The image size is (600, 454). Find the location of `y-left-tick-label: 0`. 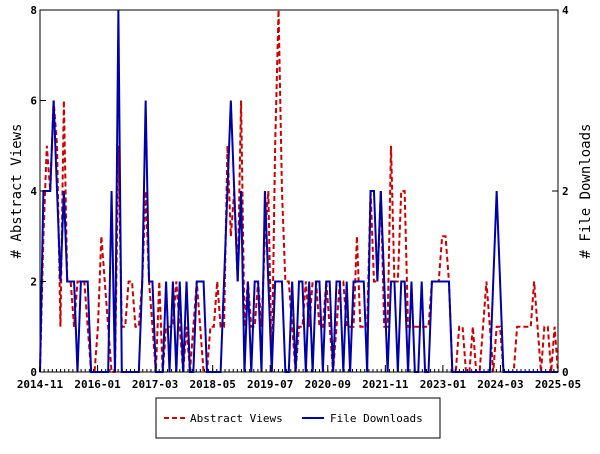

y-left-tick-label: 0 is located at coordinates (33, 372).